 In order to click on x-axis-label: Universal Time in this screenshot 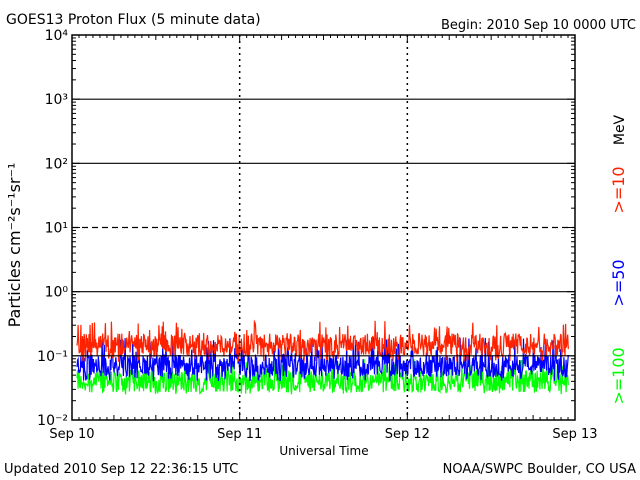, I will do `click(323, 451)`.